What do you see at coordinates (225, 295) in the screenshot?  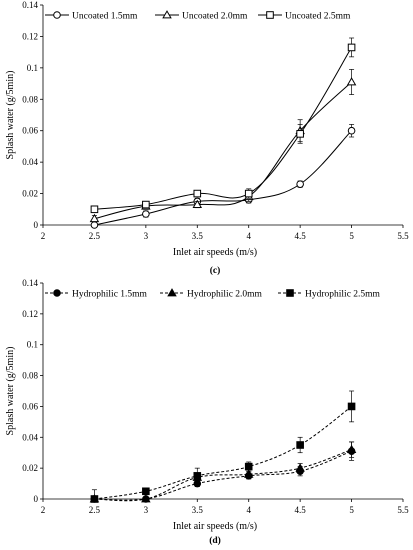 I see `legend-label: Hydrophilic 2.0mm` at bounding box center [225, 295].